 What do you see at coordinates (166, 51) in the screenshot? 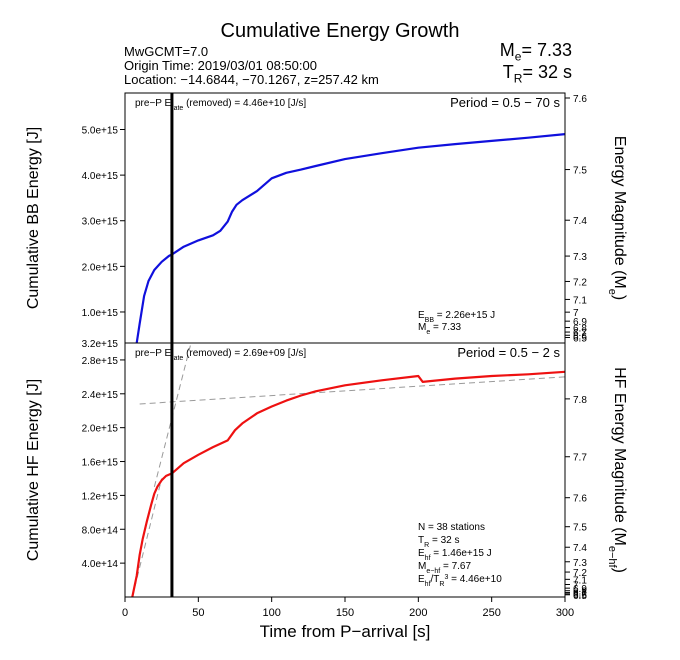
I see `mw-gcmt-label: MwGCMT=7.0` at bounding box center [166, 51].